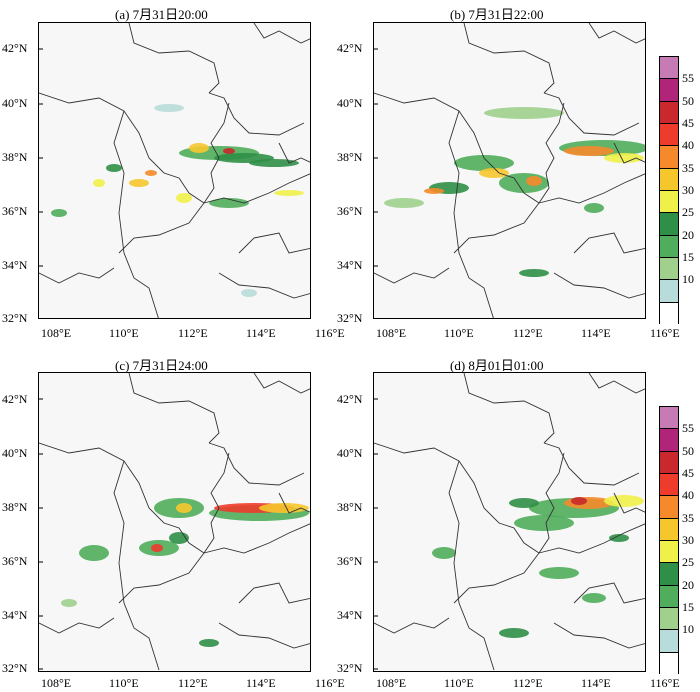 Image resolution: width=700 pixels, height=692 pixels. What do you see at coordinates (688, 540) in the screenshot?
I see `colorbar-level-label: 30` at bounding box center [688, 540].